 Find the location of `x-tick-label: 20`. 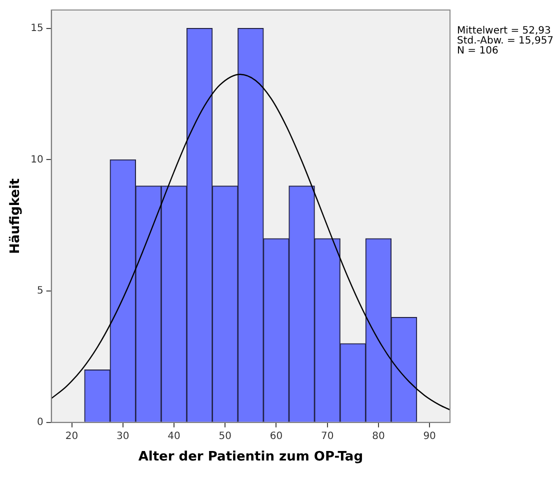

x-tick-label: 20 is located at coordinates (71, 436).